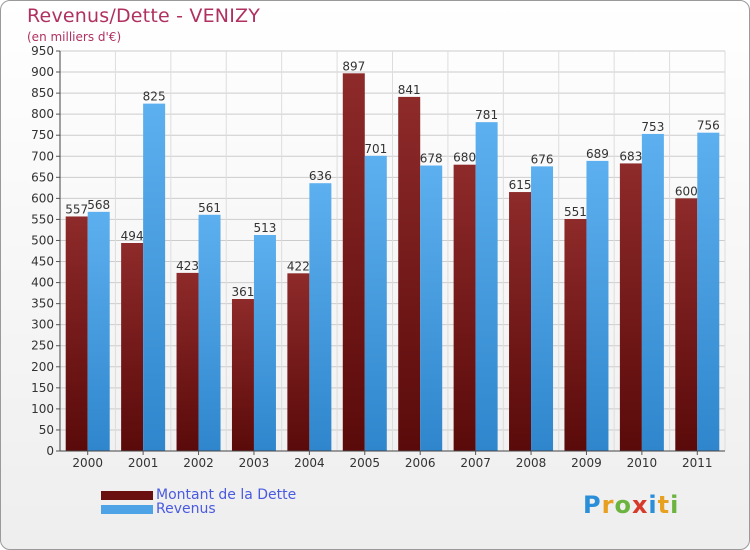  What do you see at coordinates (365, 463) in the screenshot?
I see `x-tick-label: 2005` at bounding box center [365, 463].